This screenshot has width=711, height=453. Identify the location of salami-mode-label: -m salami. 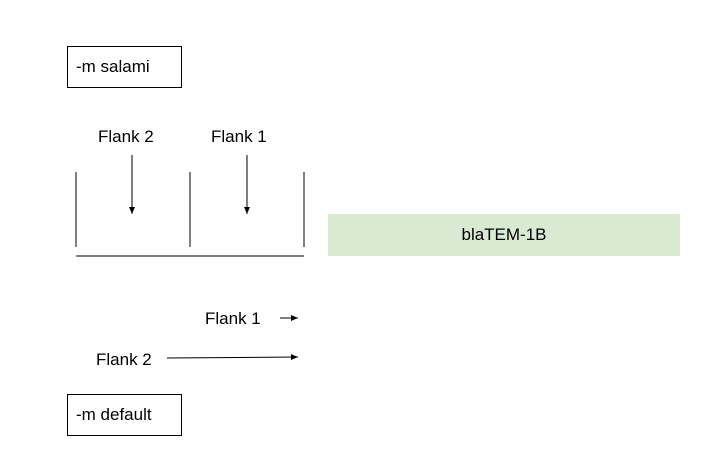
(113, 66).